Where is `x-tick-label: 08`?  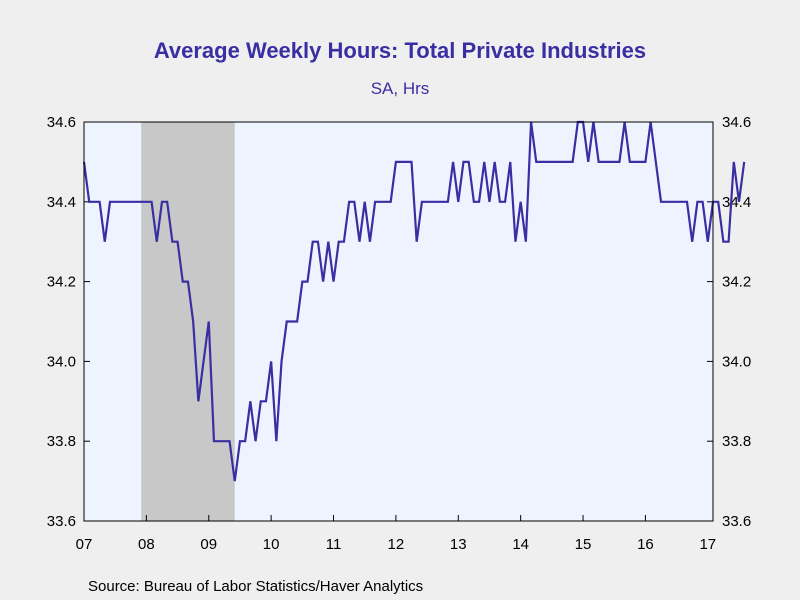 x-tick-label: 08 is located at coordinates (146, 544).